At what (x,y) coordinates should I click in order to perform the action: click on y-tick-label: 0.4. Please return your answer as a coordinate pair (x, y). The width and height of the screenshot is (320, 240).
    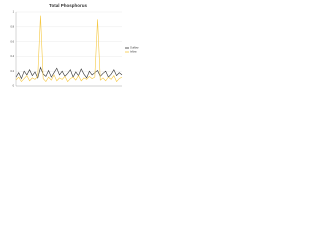
    Looking at the image, I should click on (13, 56).